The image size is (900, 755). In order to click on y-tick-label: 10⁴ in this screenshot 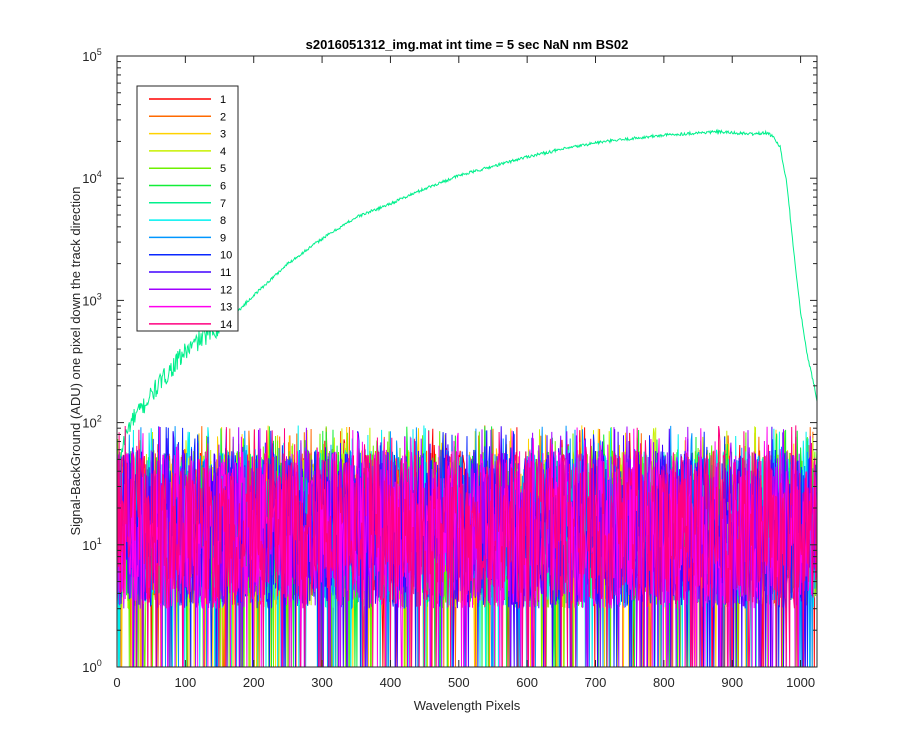, I will do `click(91, 177)`.